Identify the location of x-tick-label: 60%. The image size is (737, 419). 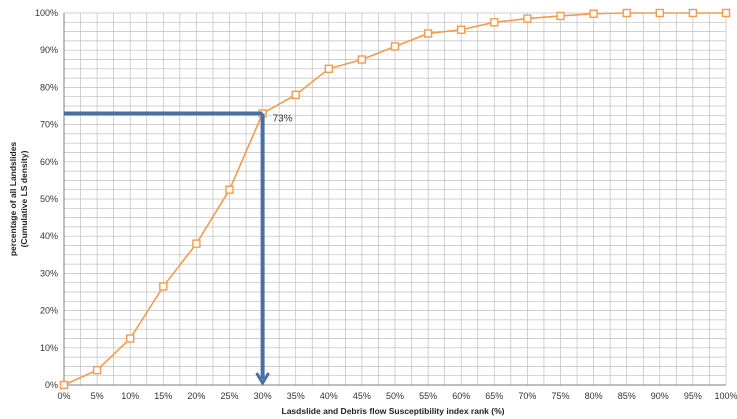
(461, 396).